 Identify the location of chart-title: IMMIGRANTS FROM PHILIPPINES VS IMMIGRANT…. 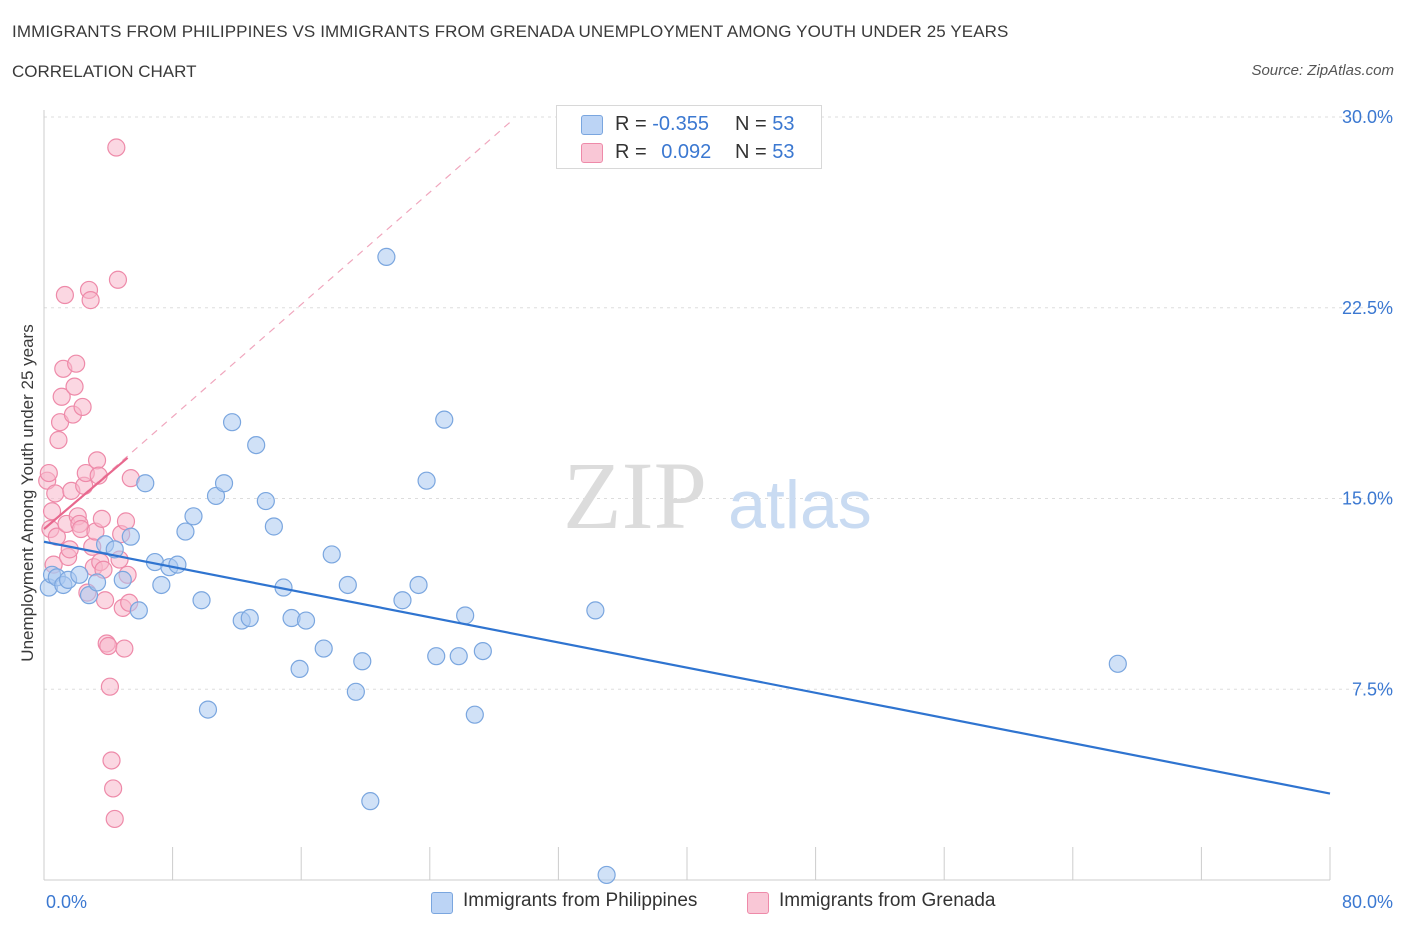
(510, 31).